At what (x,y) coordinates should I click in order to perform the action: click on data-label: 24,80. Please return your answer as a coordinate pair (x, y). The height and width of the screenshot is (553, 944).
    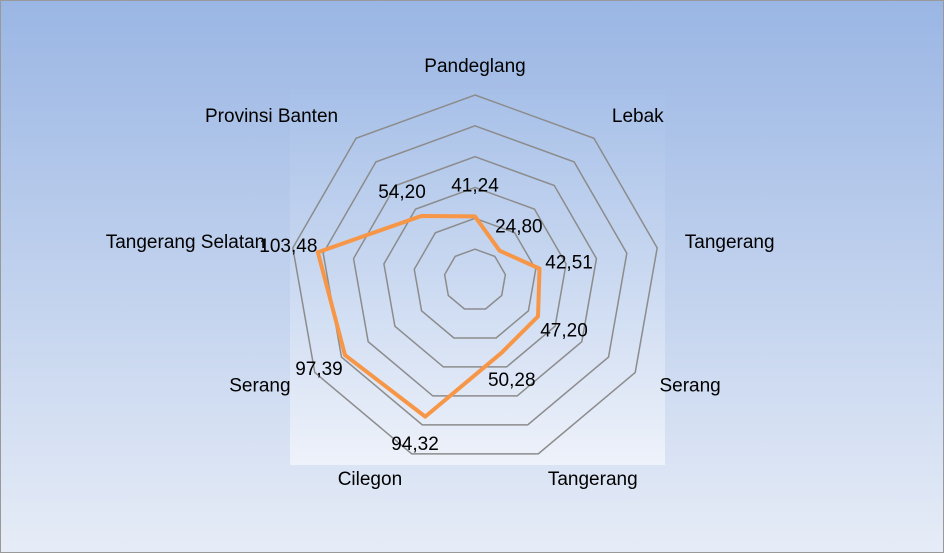
    Looking at the image, I should click on (519, 227).